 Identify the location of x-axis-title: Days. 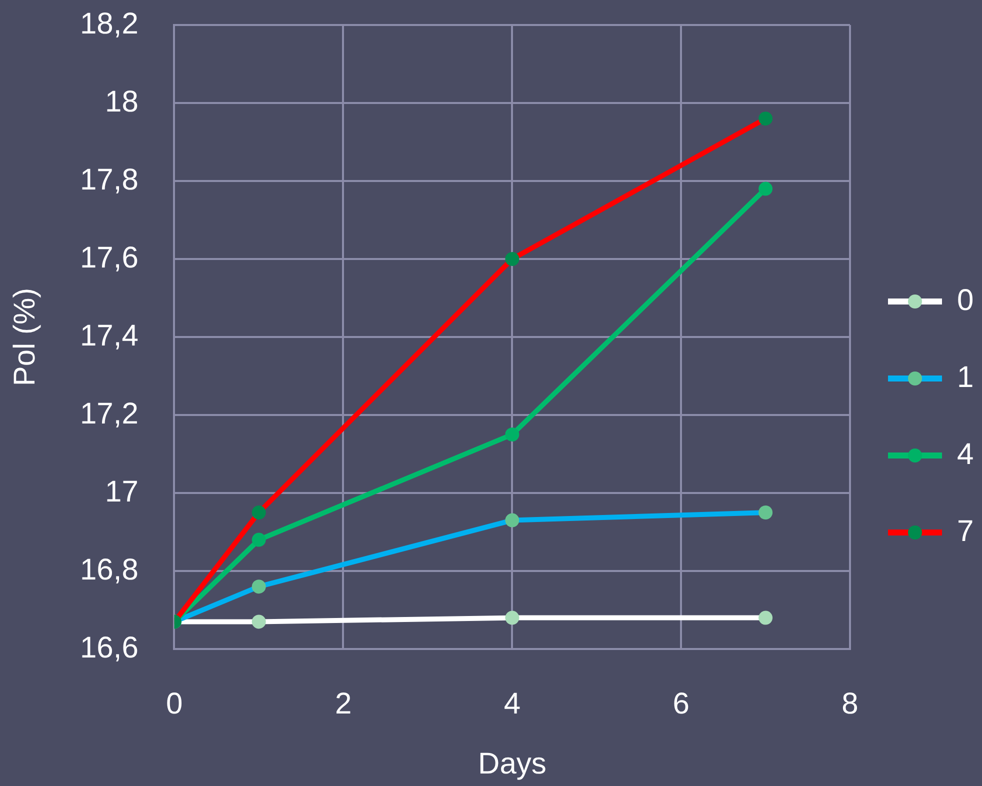
(512, 763).